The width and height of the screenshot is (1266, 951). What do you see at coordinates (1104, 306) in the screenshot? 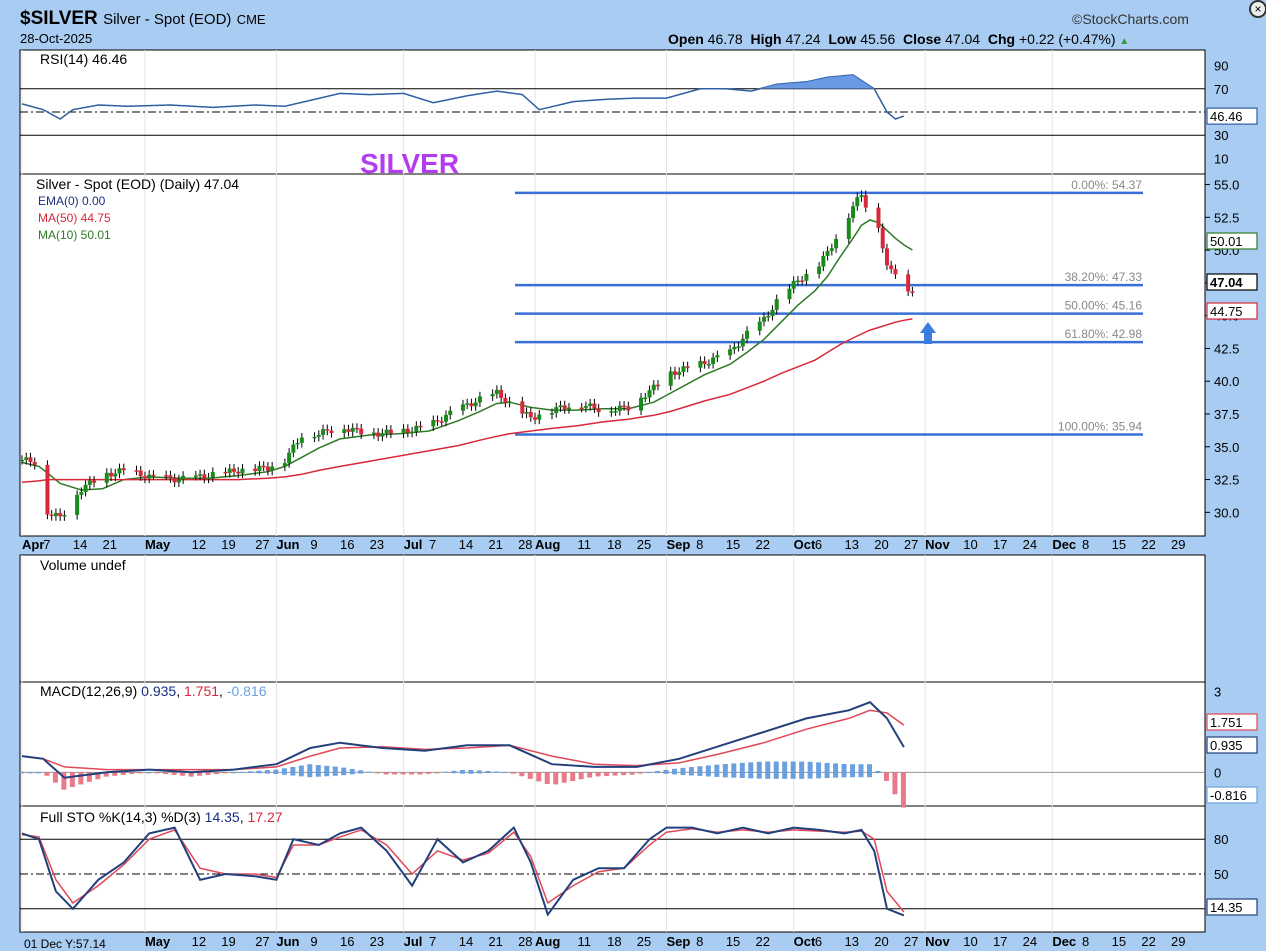
I see `fib-label: 50.00%: 45.16` at bounding box center [1104, 306].